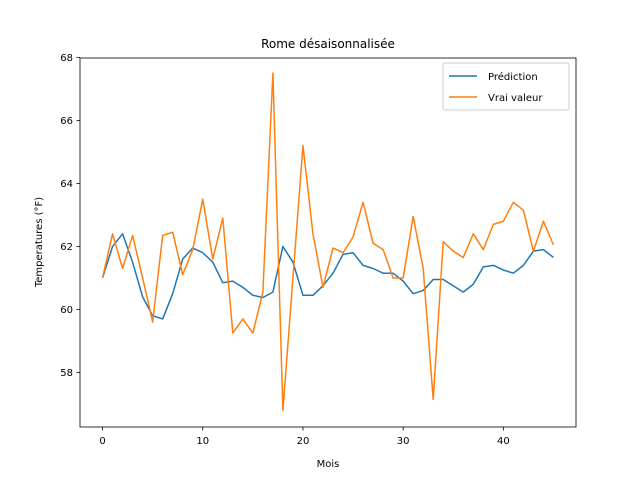 The width and height of the screenshot is (640, 480). I want to click on y-tick-label: 60, so click(66, 310).